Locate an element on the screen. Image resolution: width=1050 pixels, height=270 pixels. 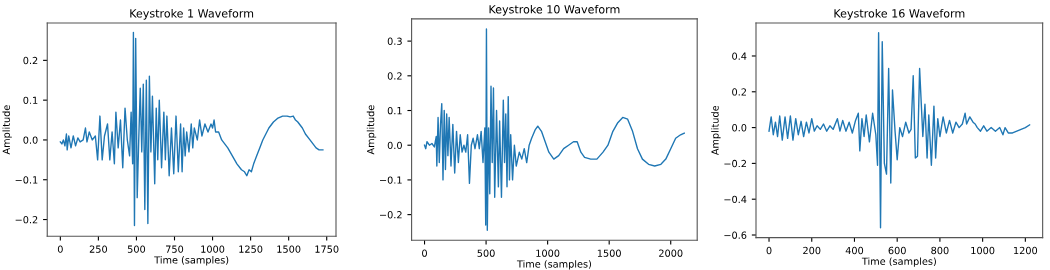
x-tick-label: 600 is located at coordinates (897, 250).